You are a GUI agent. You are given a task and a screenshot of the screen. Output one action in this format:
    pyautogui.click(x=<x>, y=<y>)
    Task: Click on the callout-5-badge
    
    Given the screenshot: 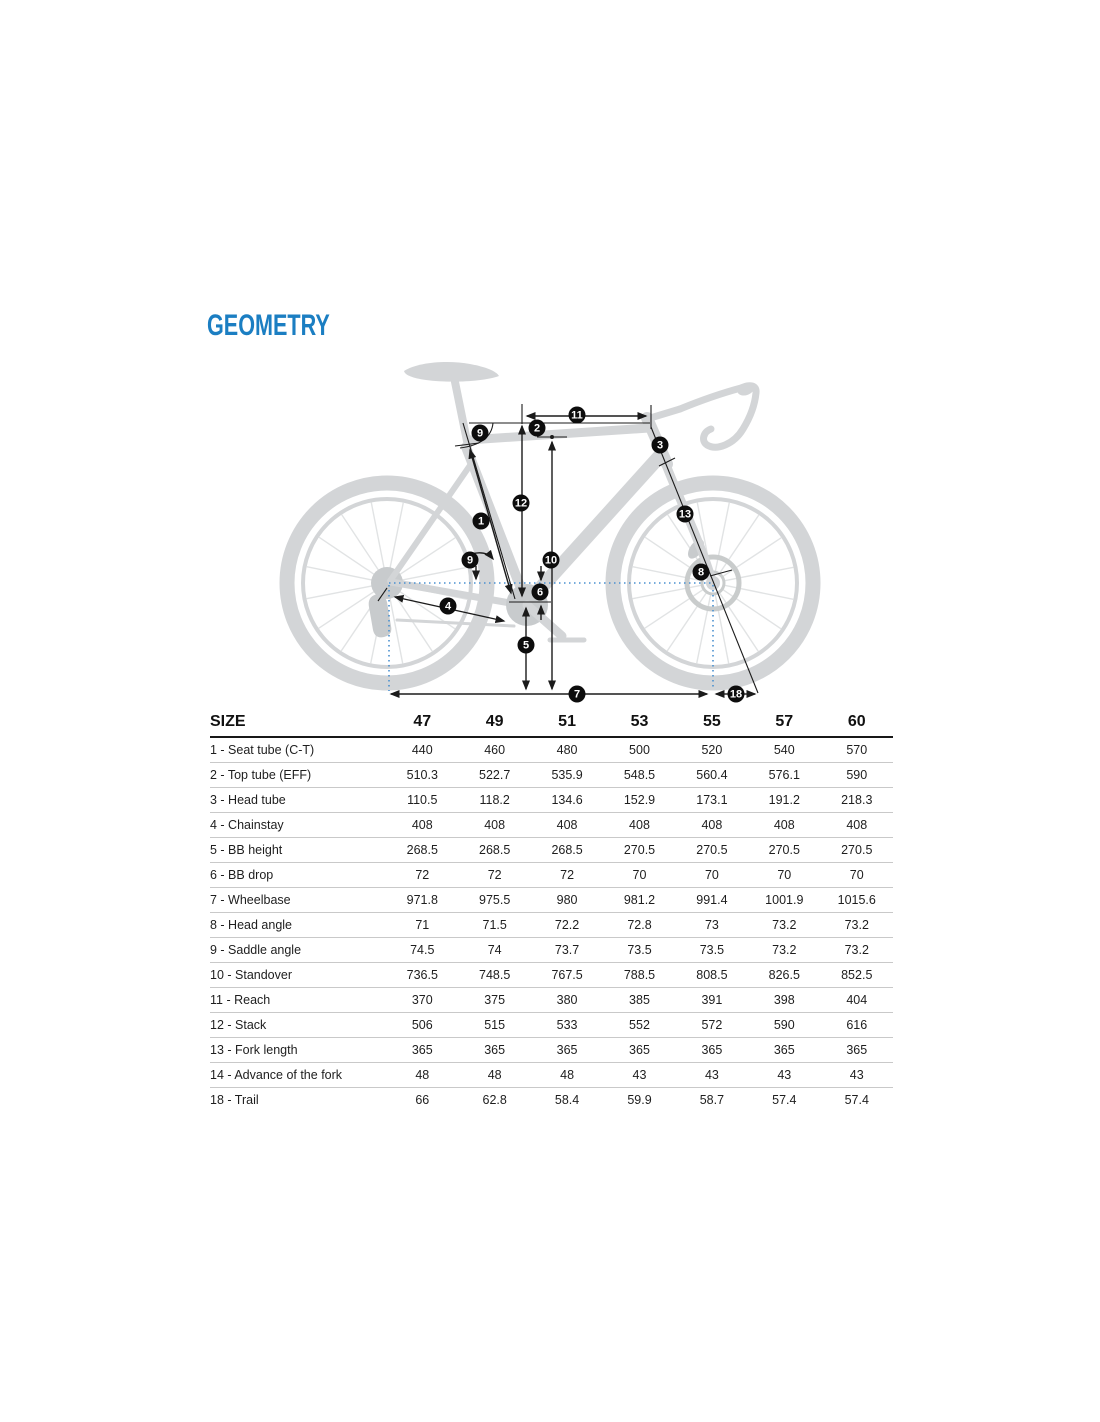 What is the action you would take?
    pyautogui.click(x=526, y=645)
    